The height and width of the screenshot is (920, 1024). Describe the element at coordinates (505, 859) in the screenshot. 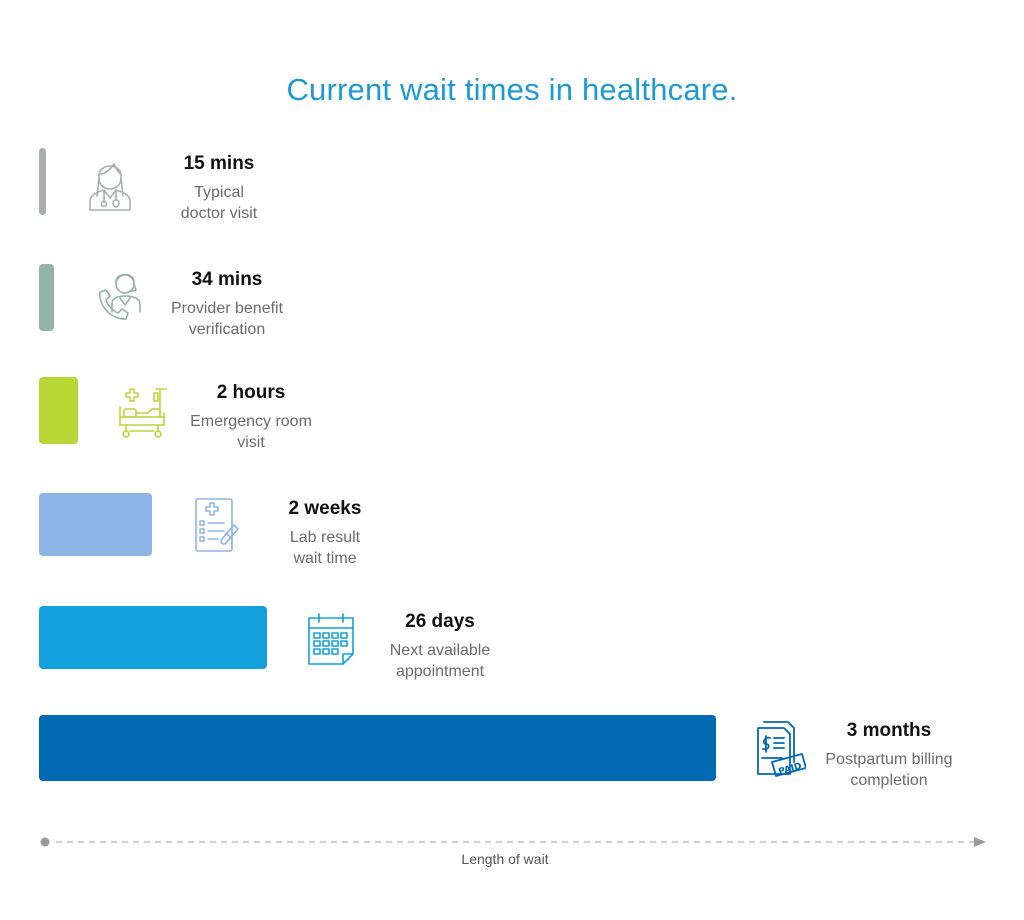

I see `x-axis-label: Length of wait` at that location.